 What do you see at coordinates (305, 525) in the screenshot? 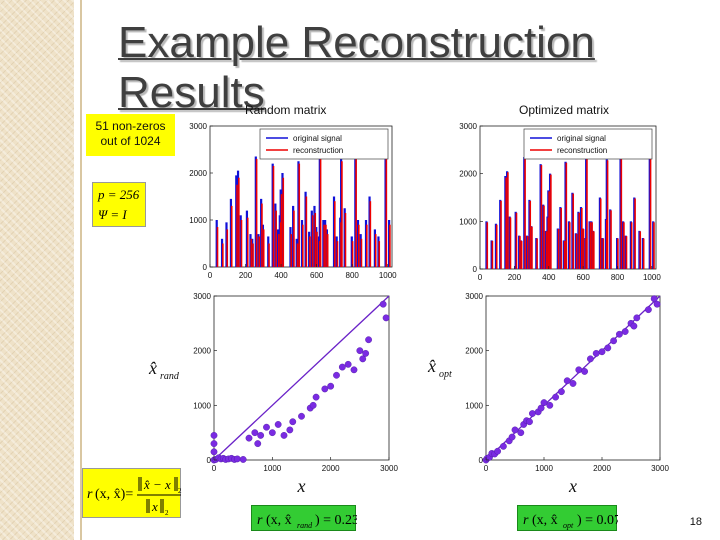
I see `svg-text: rand` at bounding box center [305, 525].